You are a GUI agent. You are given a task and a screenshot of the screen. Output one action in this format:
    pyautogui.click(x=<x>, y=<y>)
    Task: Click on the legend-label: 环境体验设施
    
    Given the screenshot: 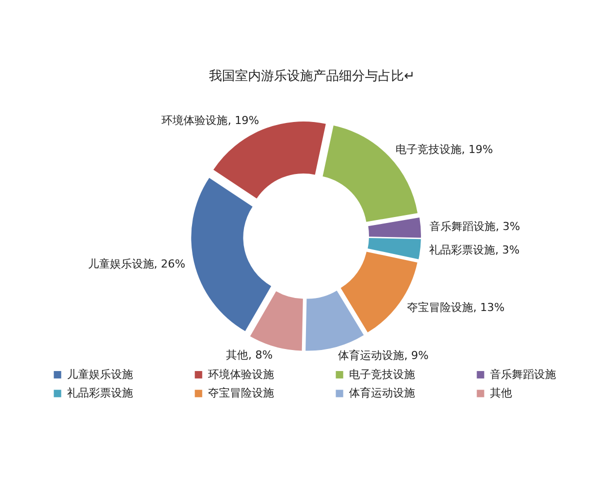 What is the action you would take?
    pyautogui.click(x=241, y=374)
    